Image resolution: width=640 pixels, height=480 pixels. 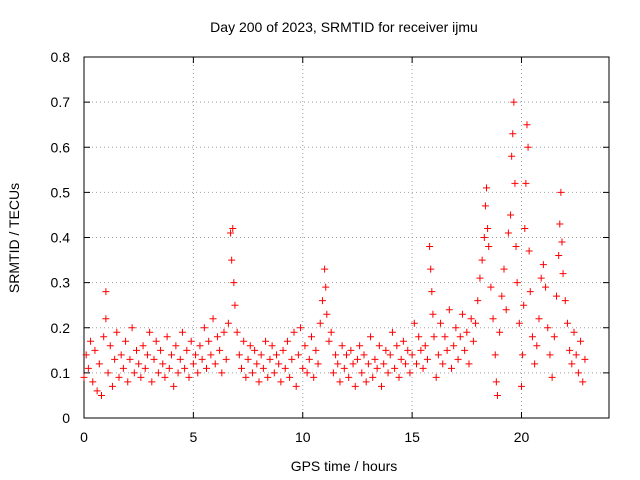 What do you see at coordinates (61, 147) in the screenshot?
I see `y-tick-label: 0.6` at bounding box center [61, 147].